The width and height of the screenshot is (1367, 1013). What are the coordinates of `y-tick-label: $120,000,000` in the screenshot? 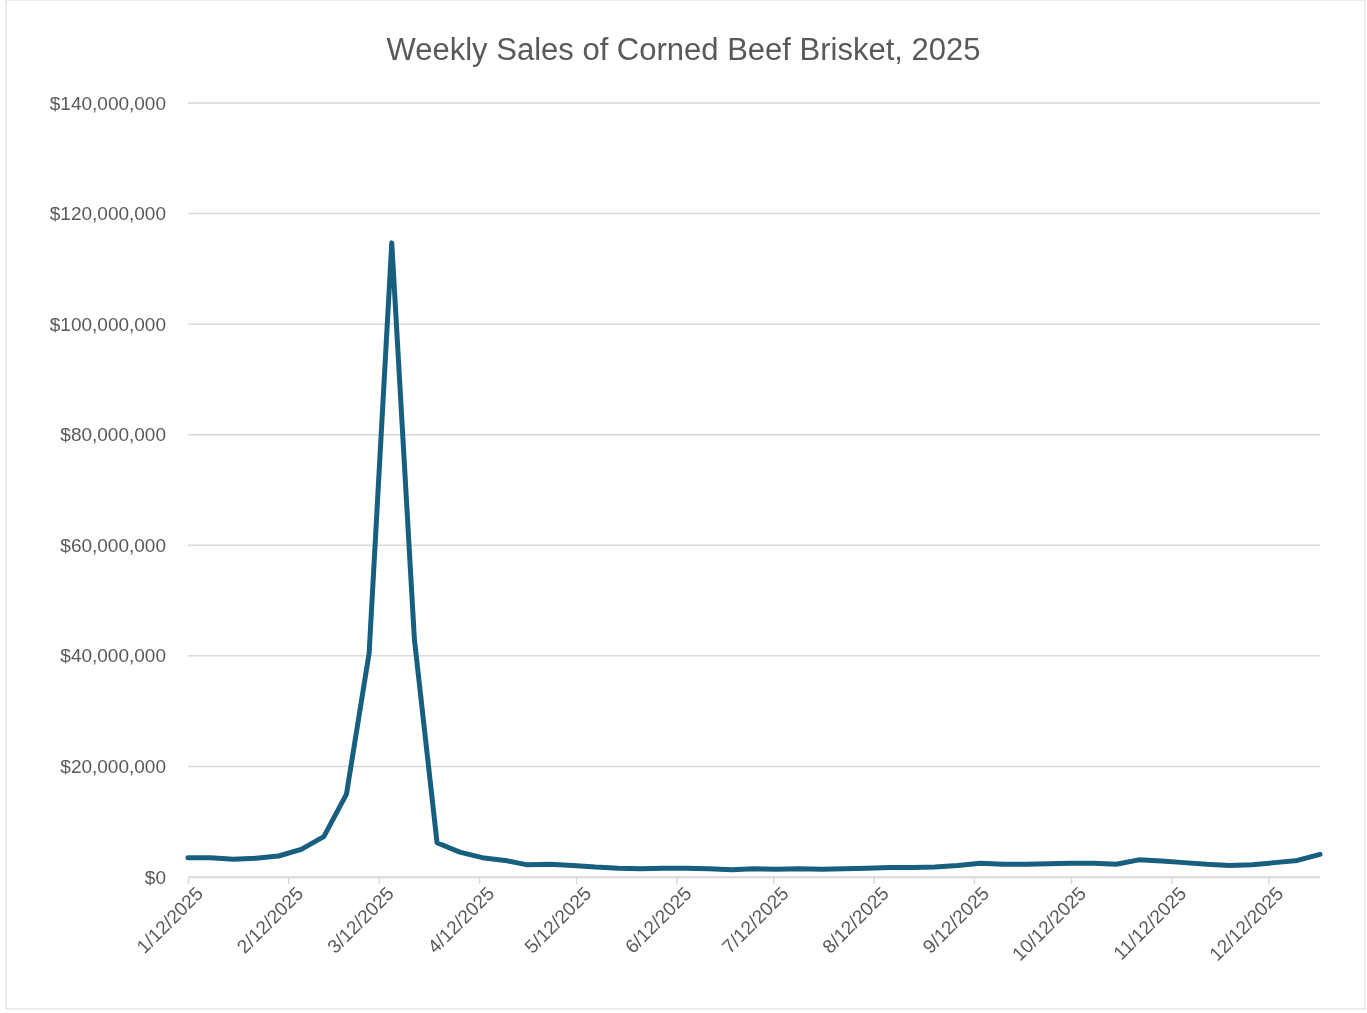 It's located at (107, 214).